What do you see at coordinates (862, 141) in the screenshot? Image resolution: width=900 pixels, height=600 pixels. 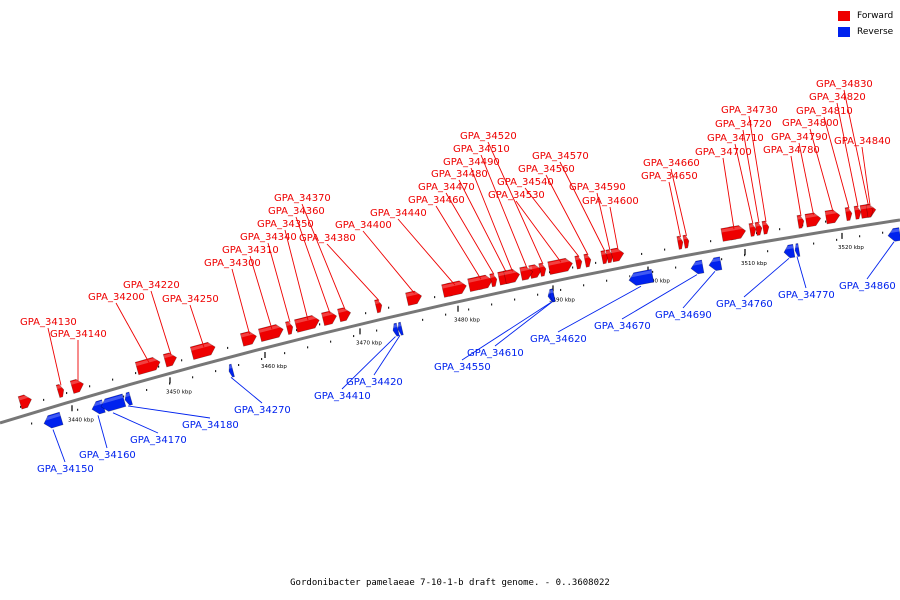 I see `forward-gene-label: GPA_34840` at bounding box center [862, 141].